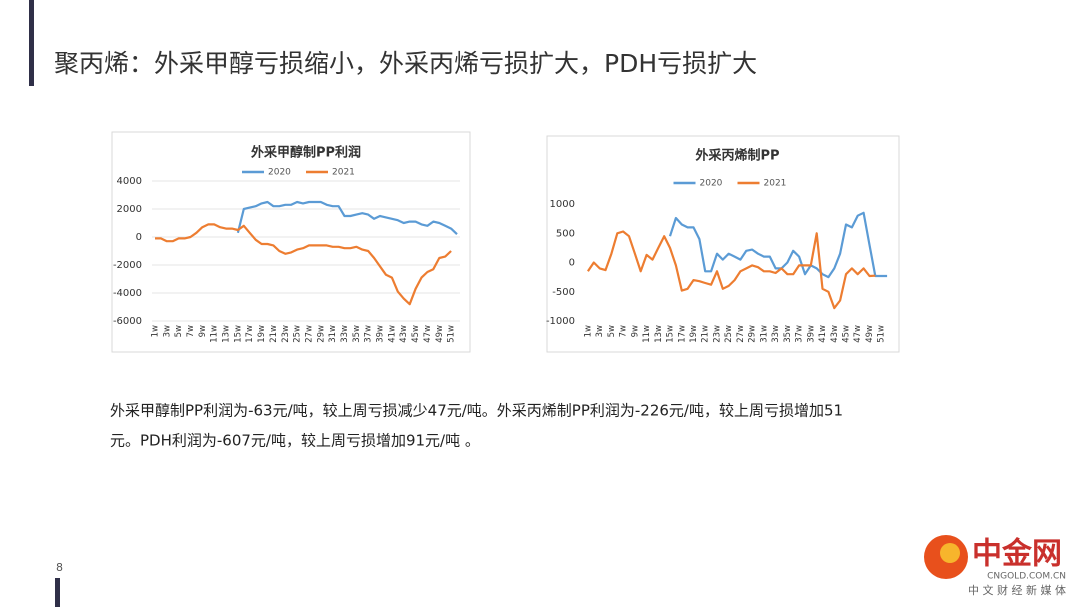  I want to click on logo-icon, so click(950, 553).